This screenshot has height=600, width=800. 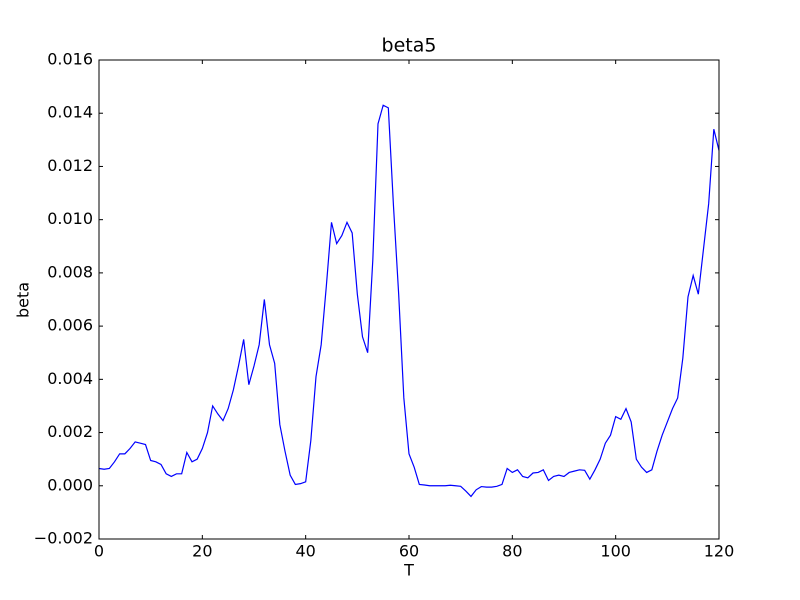 I want to click on y-tick-label: 0.012, so click(x=70, y=165).